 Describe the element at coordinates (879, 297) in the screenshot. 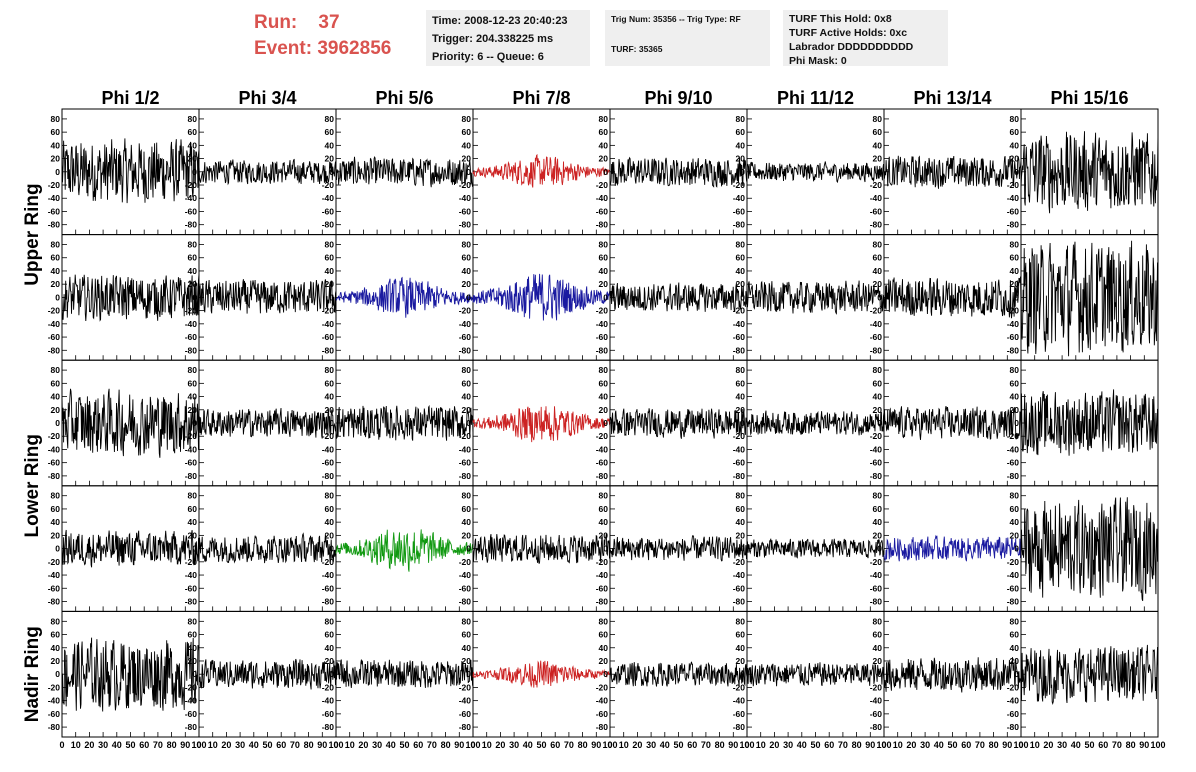

I see `ytick-label-1-6-0: 0` at that location.